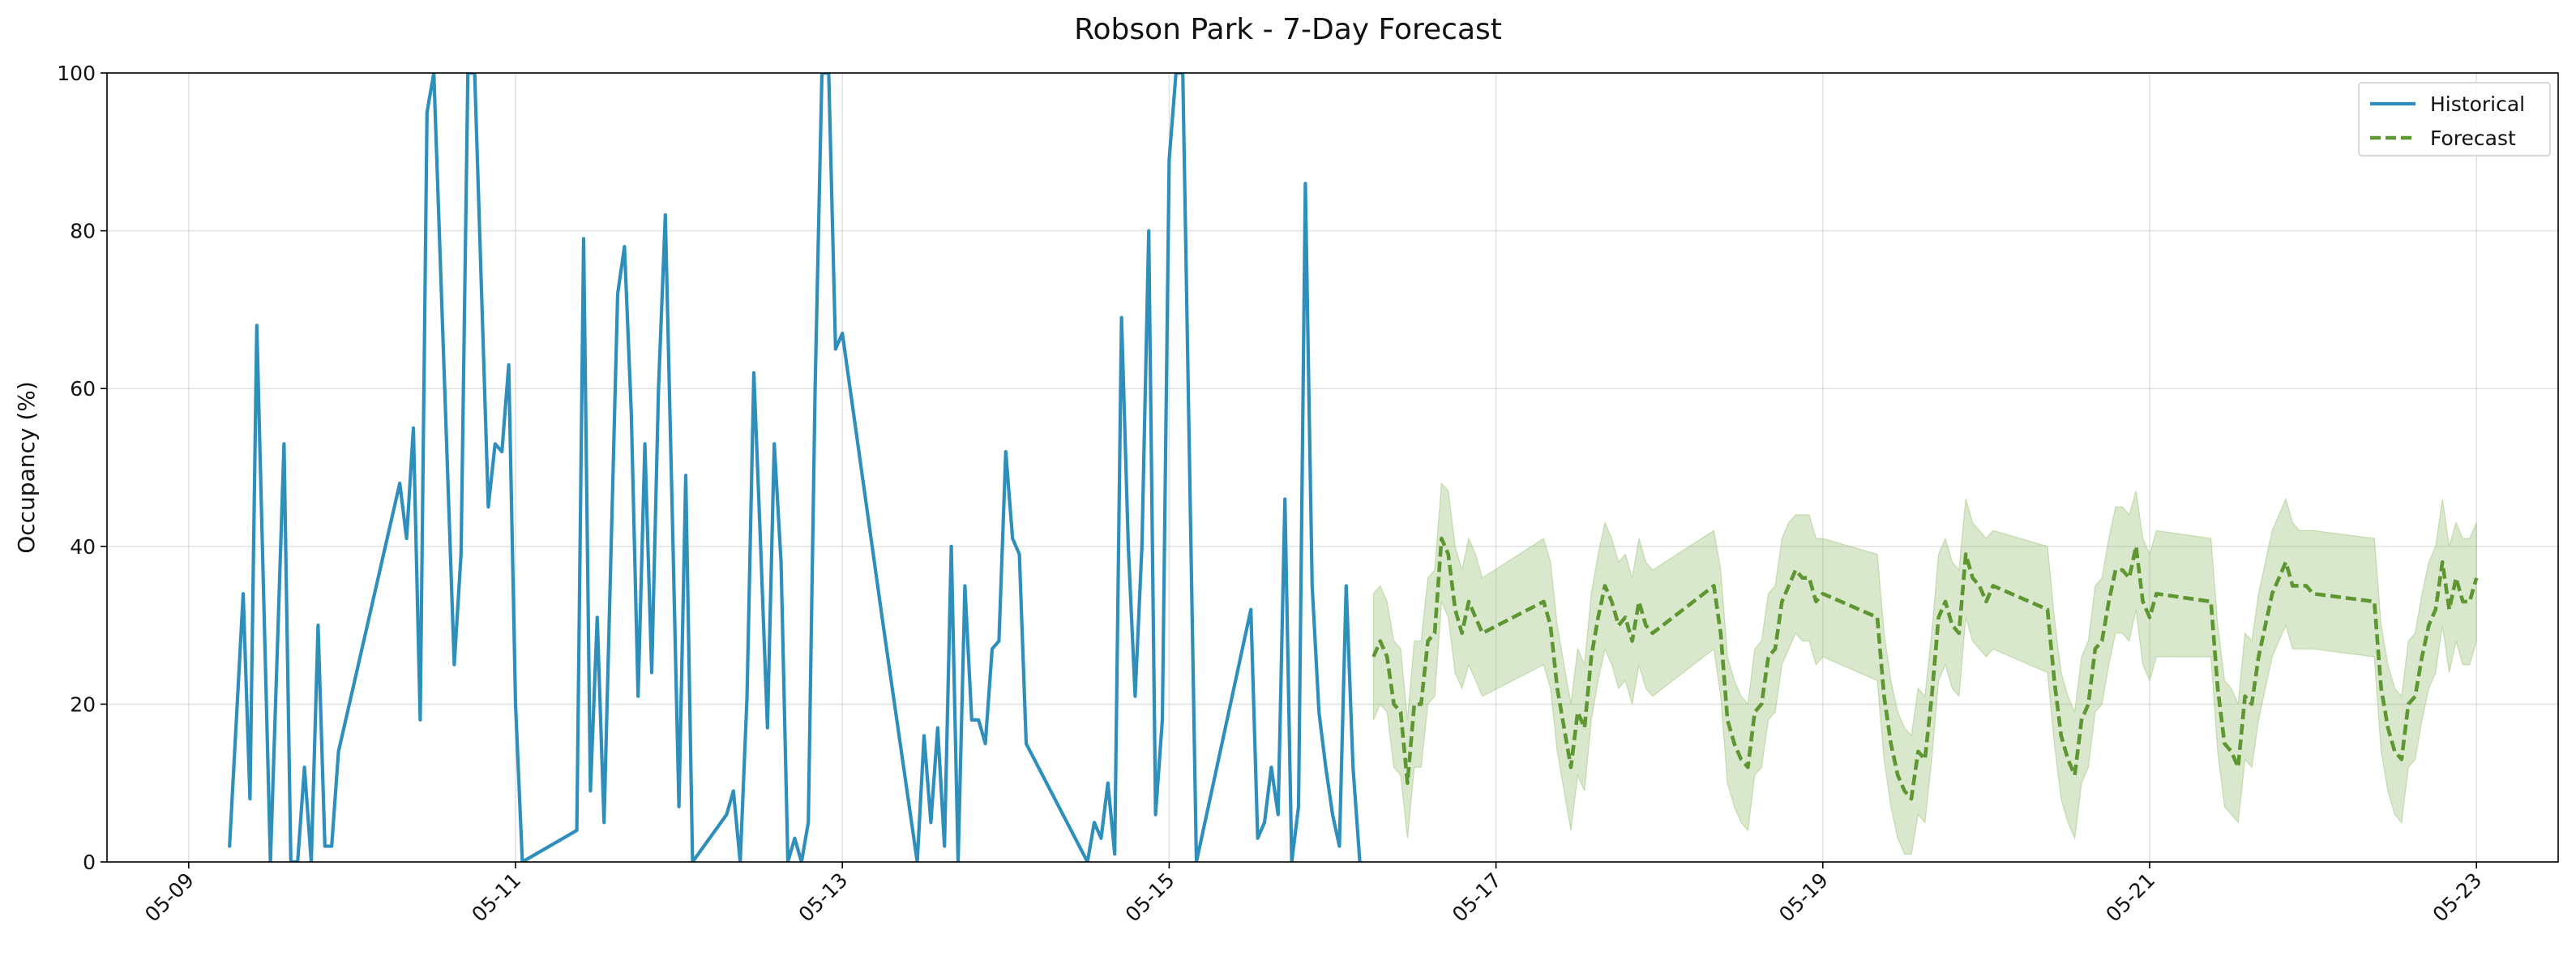 This screenshot has height=956, width=2576. Describe the element at coordinates (26, 467) in the screenshot. I see `y-axis-label: Occupancy (%)` at that location.